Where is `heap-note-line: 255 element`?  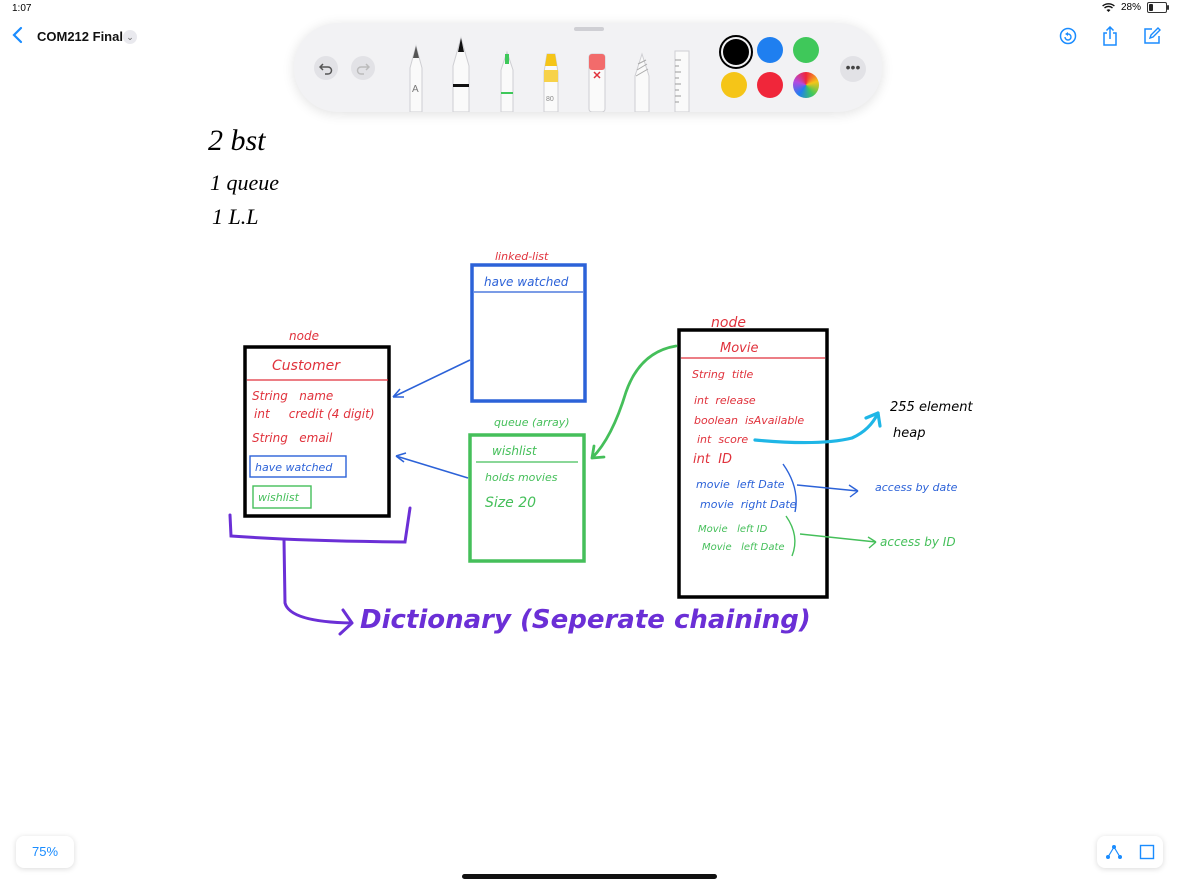 heap-note-line: 255 element is located at coordinates (931, 407).